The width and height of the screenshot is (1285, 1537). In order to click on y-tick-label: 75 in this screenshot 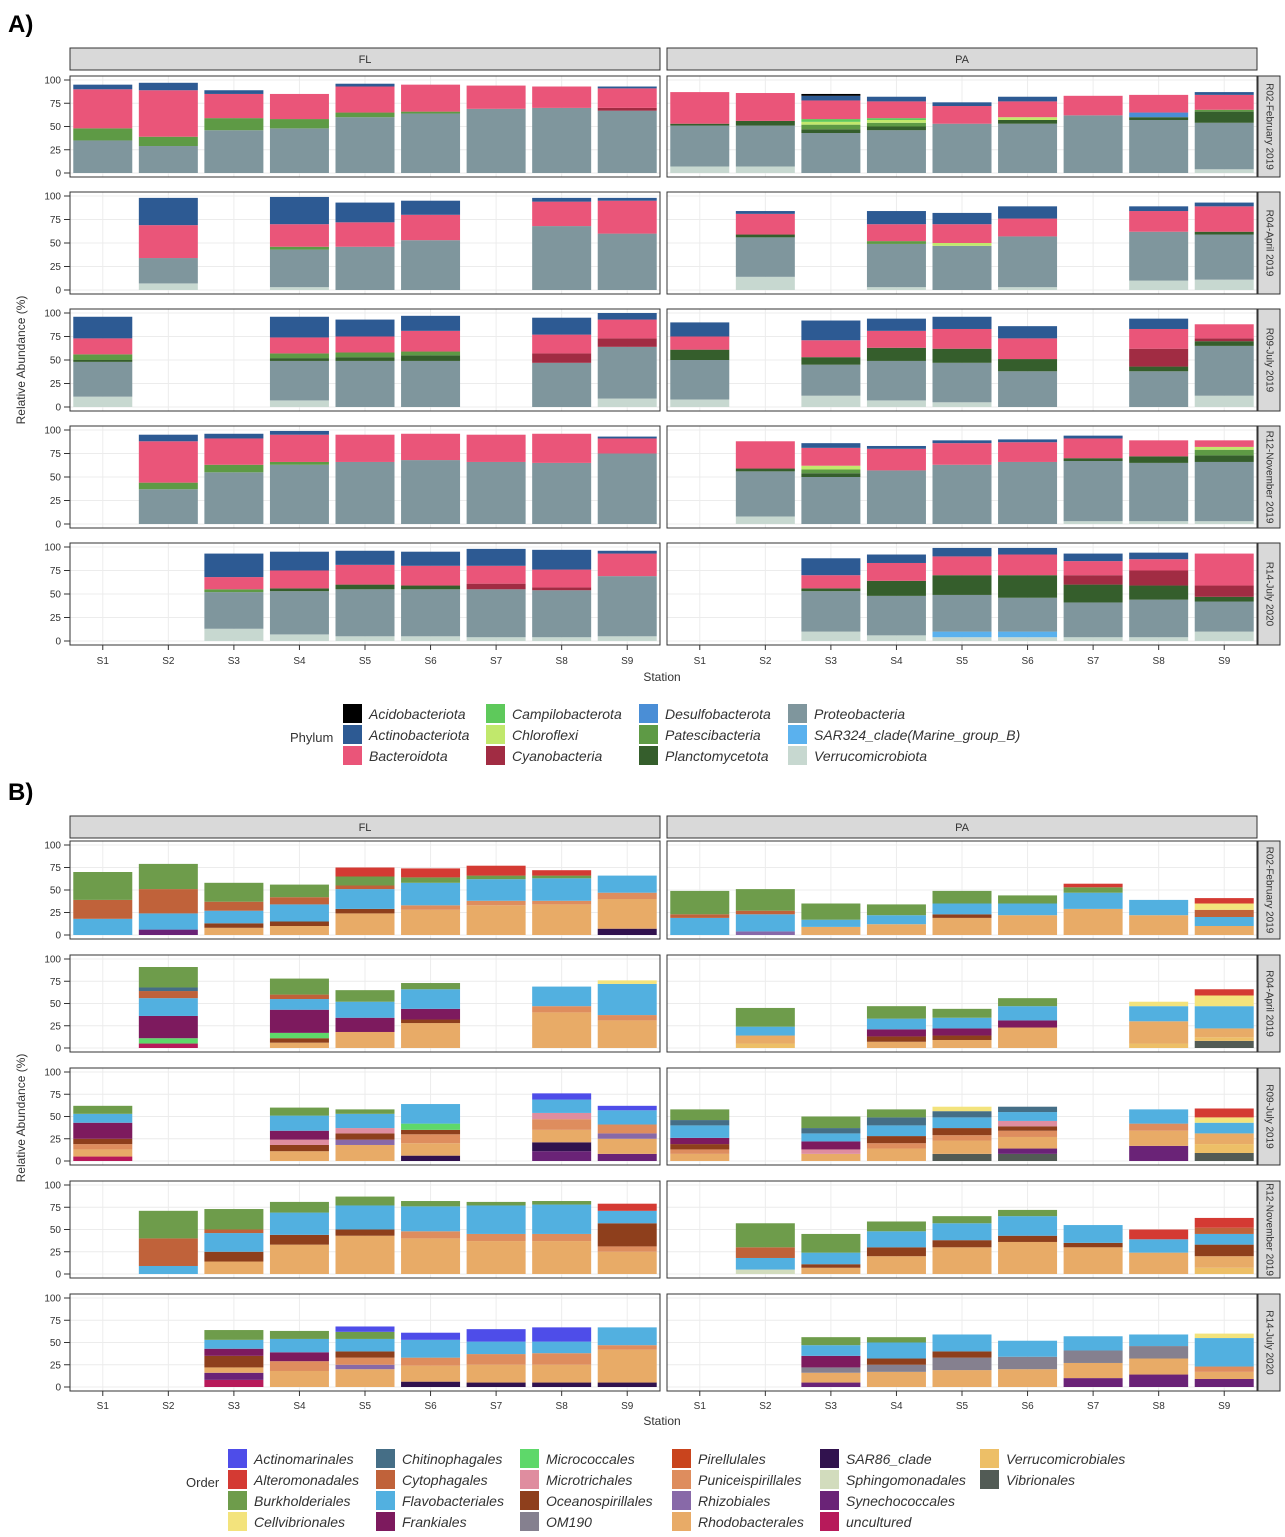, I will do `click(56, 220)`.